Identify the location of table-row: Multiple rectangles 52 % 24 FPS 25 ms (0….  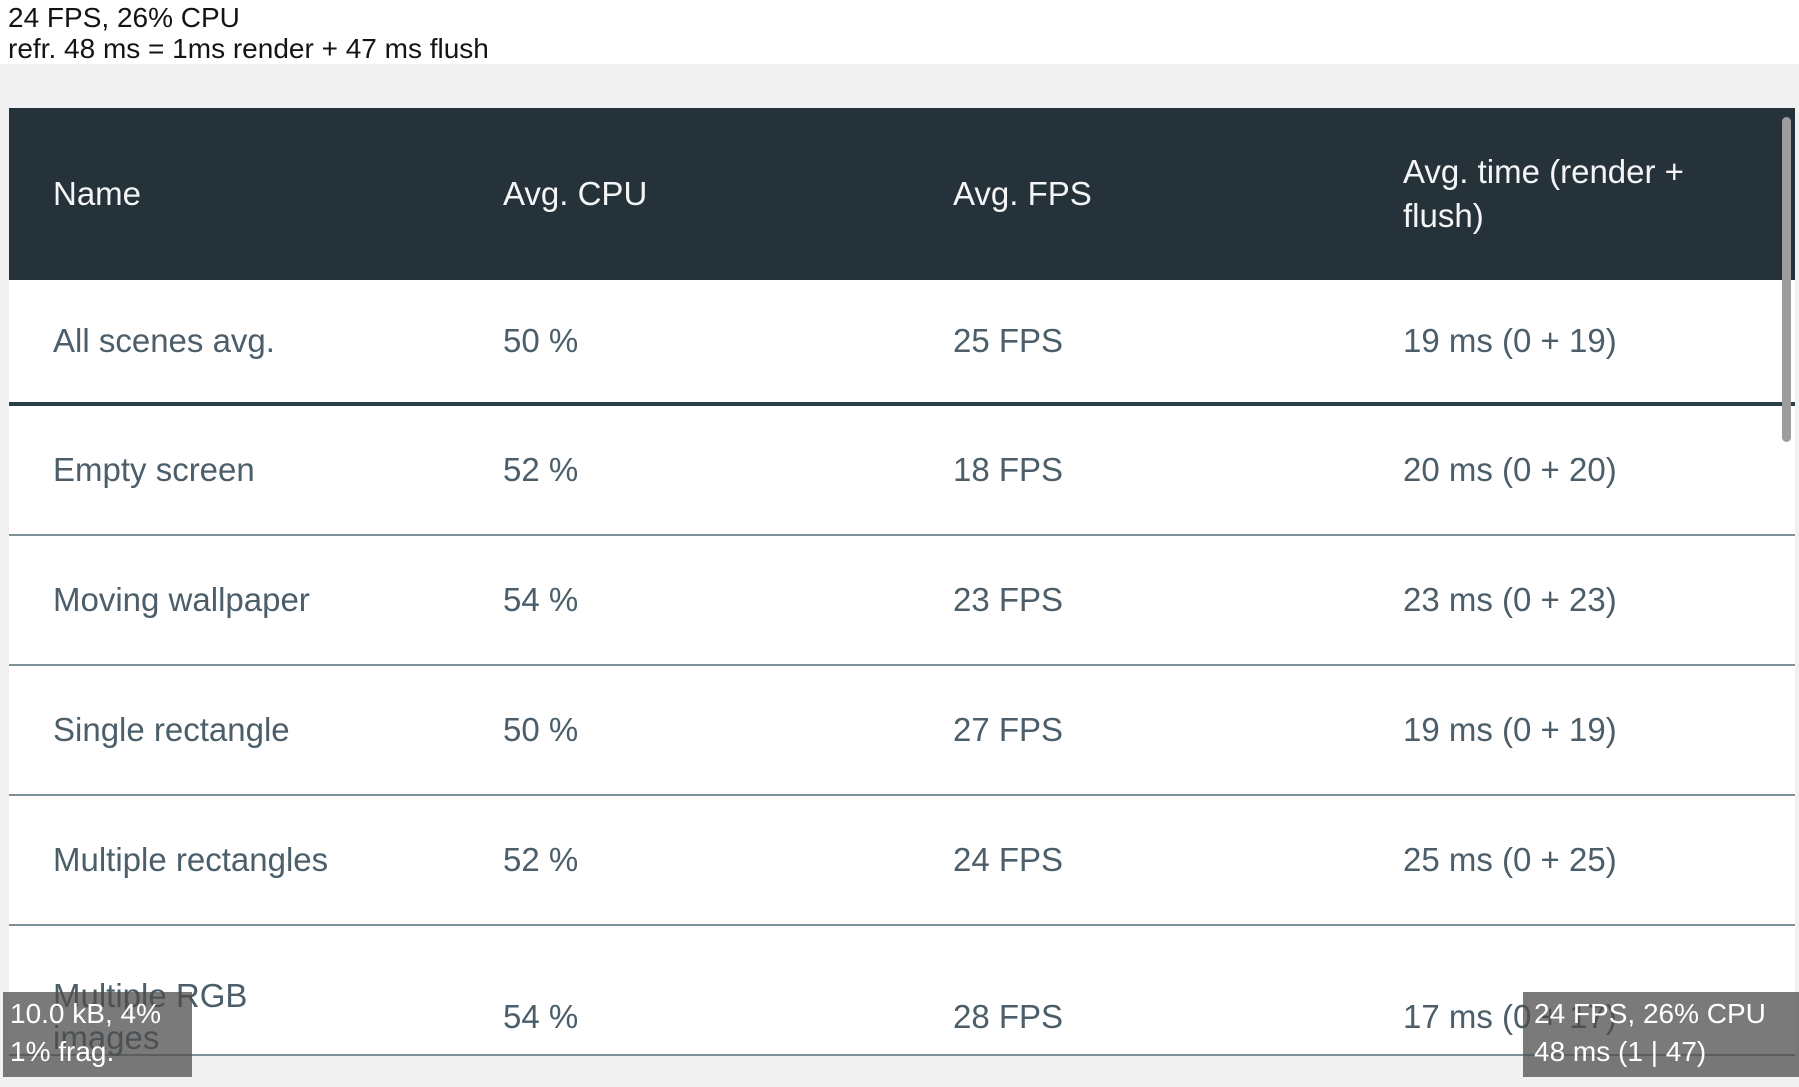
(902, 861).